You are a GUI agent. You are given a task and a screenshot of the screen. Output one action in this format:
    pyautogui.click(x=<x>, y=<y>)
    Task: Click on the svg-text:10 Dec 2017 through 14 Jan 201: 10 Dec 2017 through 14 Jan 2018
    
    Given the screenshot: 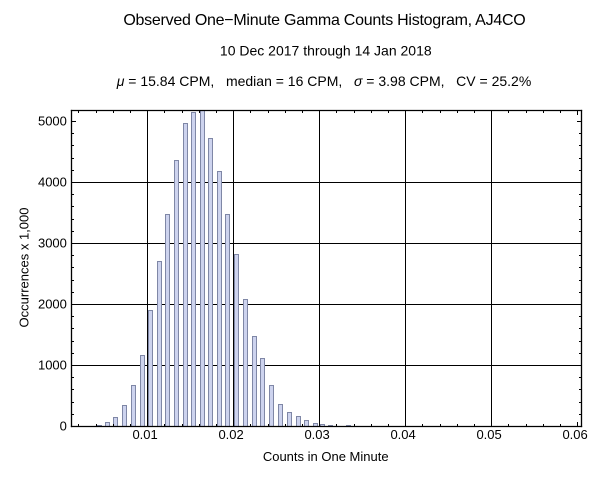 What is the action you would take?
    pyautogui.click(x=326, y=51)
    